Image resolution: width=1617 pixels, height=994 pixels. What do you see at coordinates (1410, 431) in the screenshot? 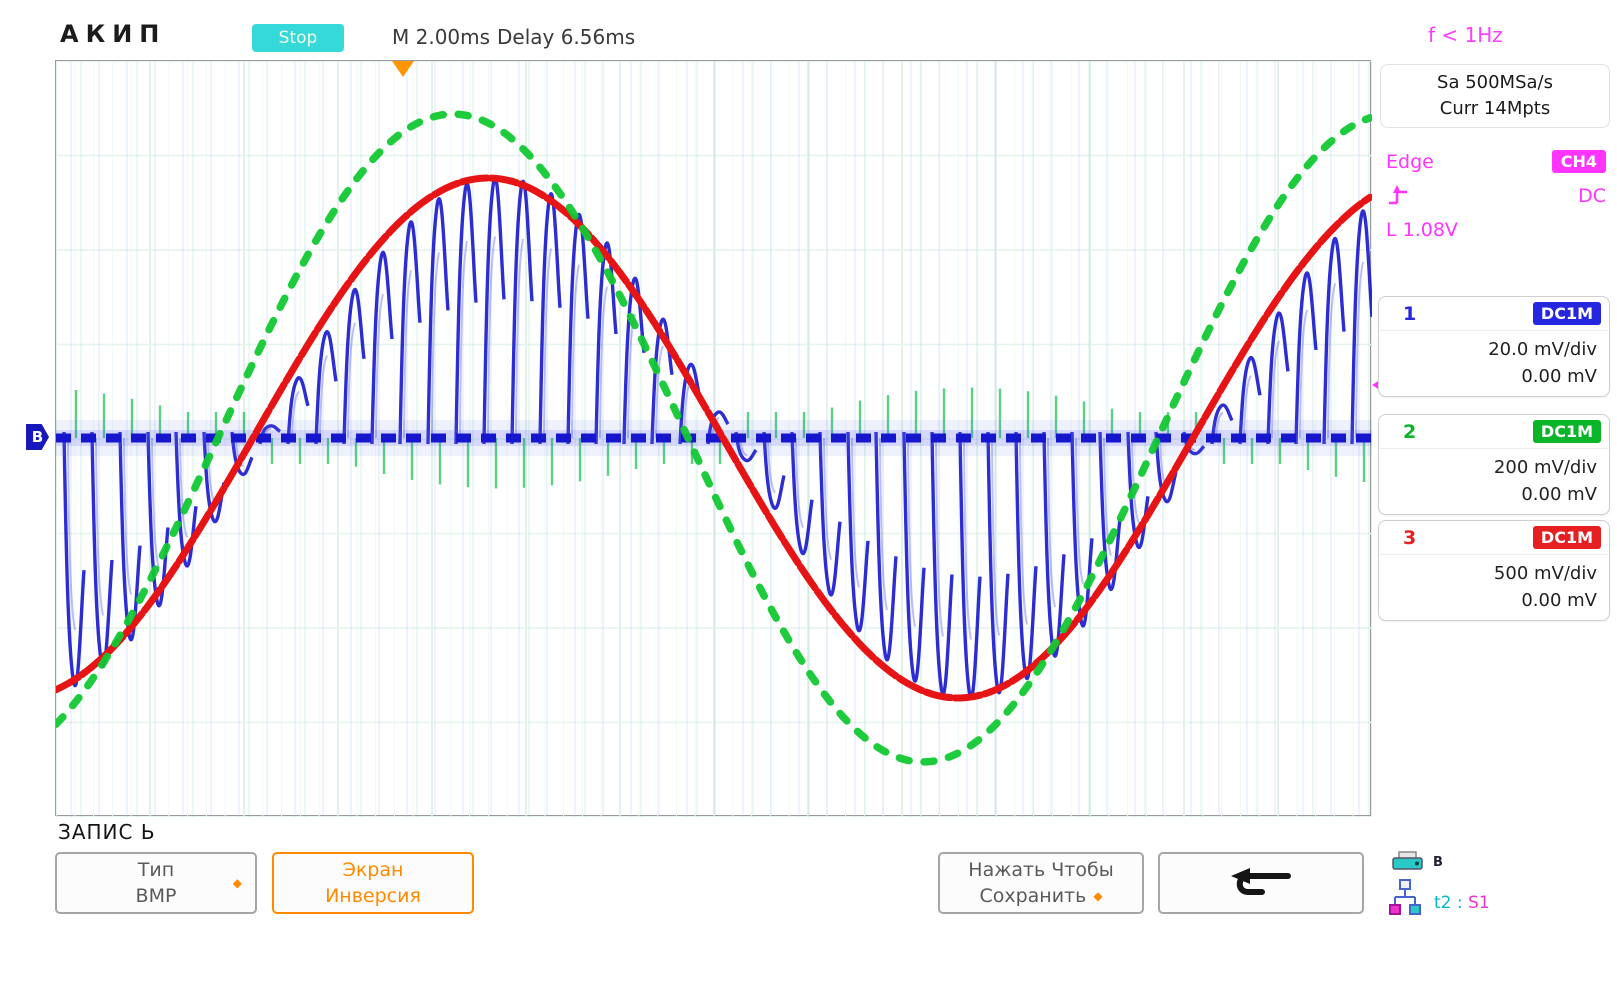
I see `channel-2-number: 2` at bounding box center [1410, 431].